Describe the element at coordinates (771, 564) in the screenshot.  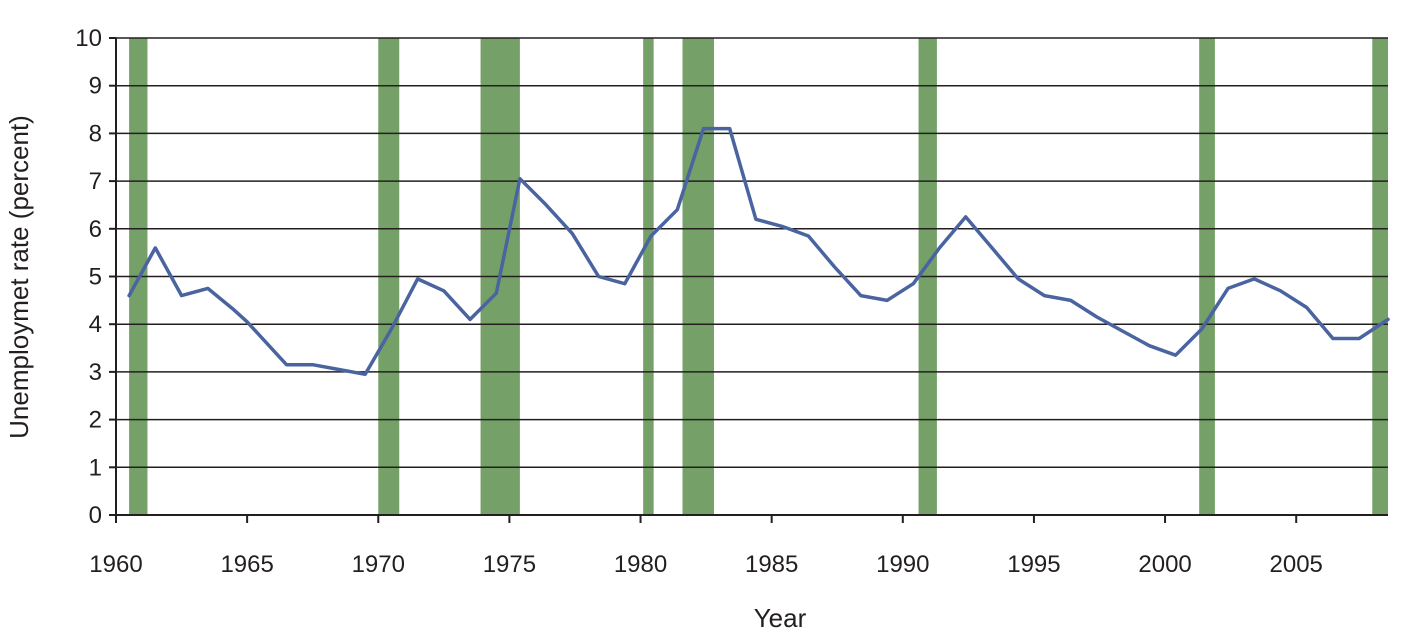
I see `x-tick-label-1985: 1985` at that location.